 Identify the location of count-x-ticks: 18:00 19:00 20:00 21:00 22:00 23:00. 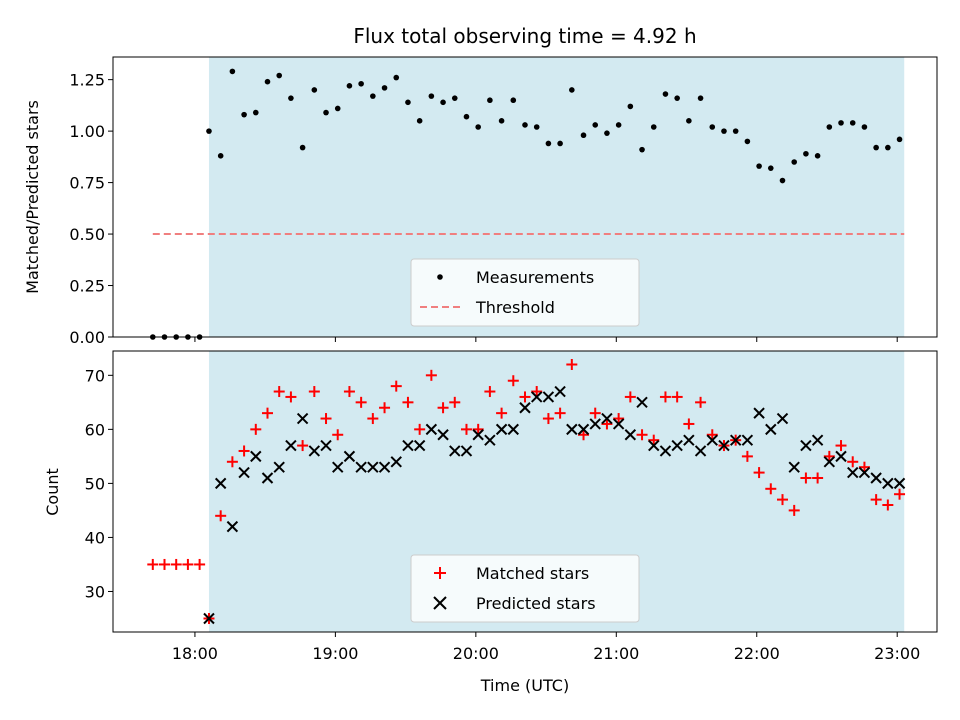
(546, 647).